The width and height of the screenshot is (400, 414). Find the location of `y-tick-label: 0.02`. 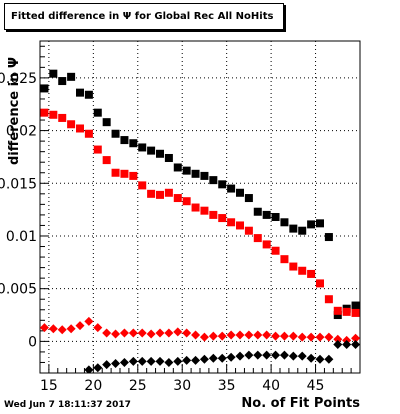

y-tick-label: 0.02 is located at coordinates (21, 132).